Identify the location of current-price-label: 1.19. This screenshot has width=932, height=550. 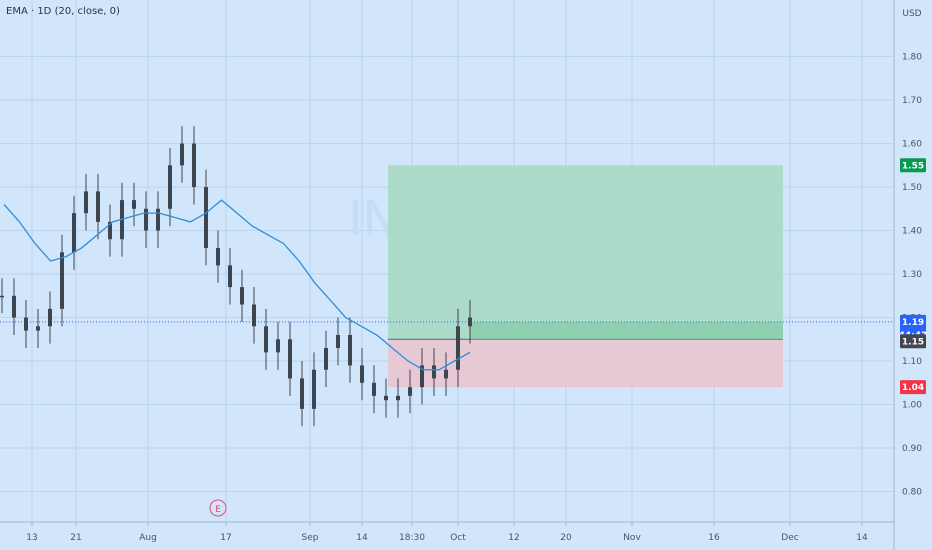
(913, 323).